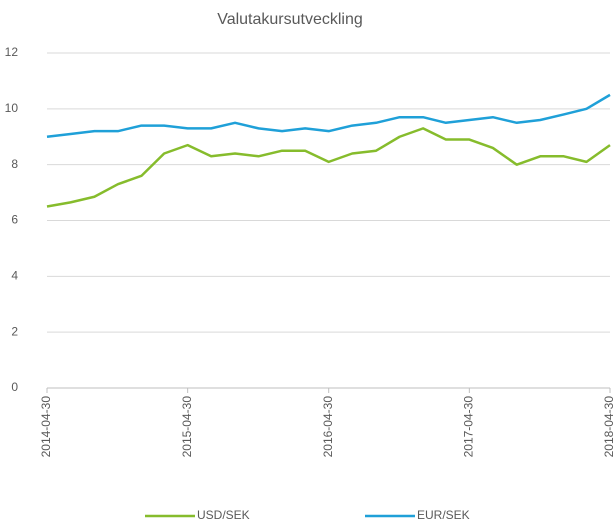 This screenshot has height=528, width=615. What do you see at coordinates (223, 515) in the screenshot?
I see `legend-label: USD/SEK` at bounding box center [223, 515].